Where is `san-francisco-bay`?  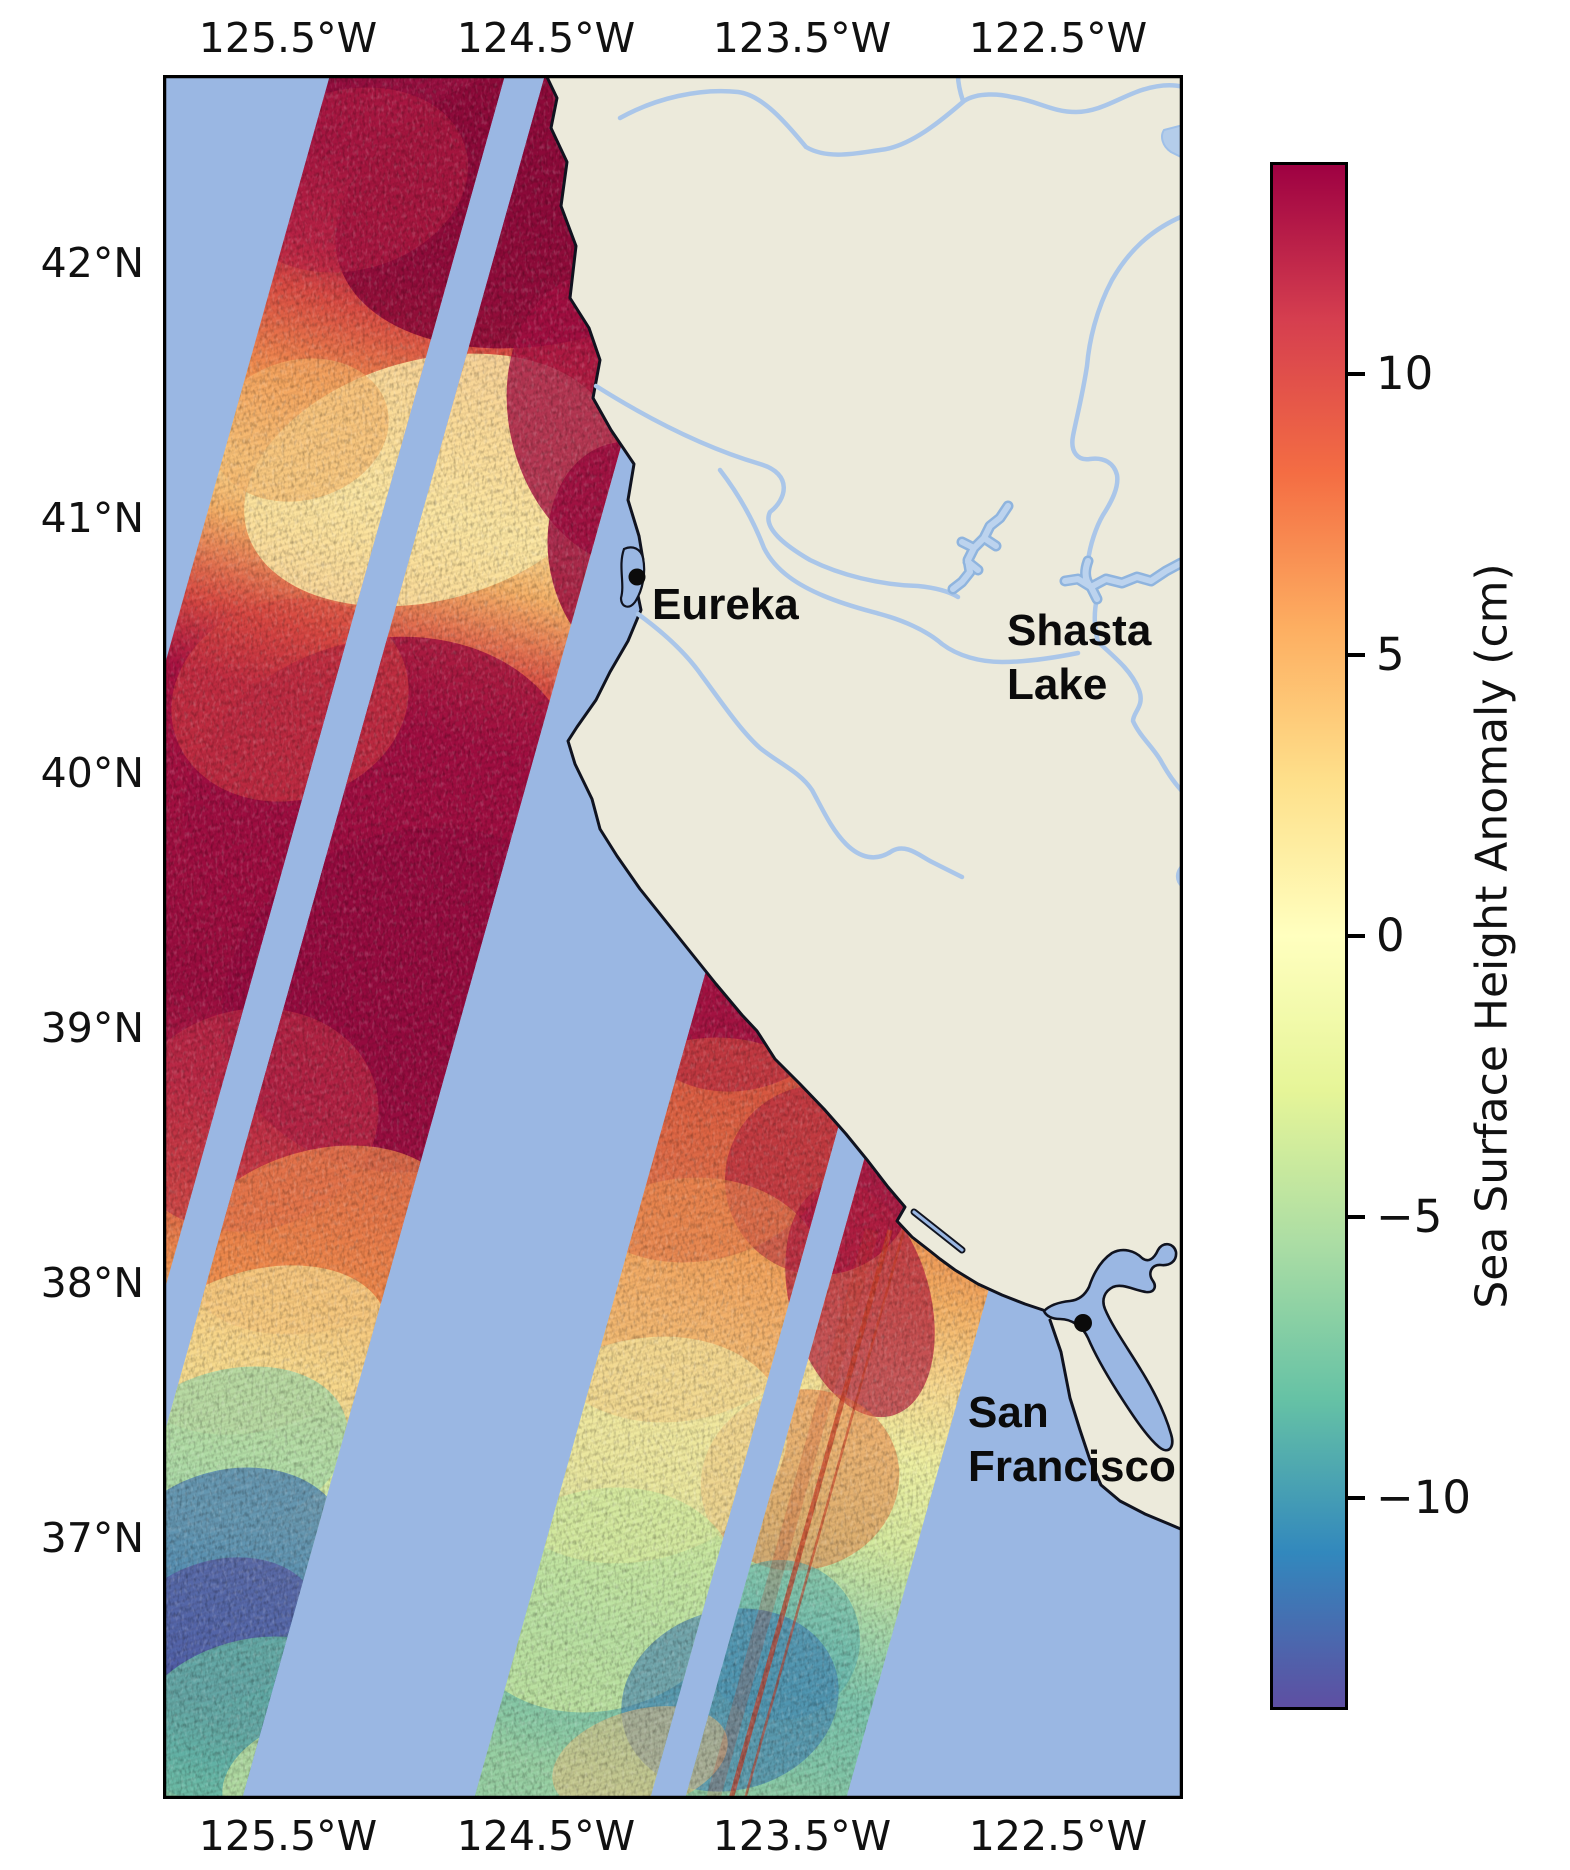 san-francisco-bay is located at coordinates (1110, 1347).